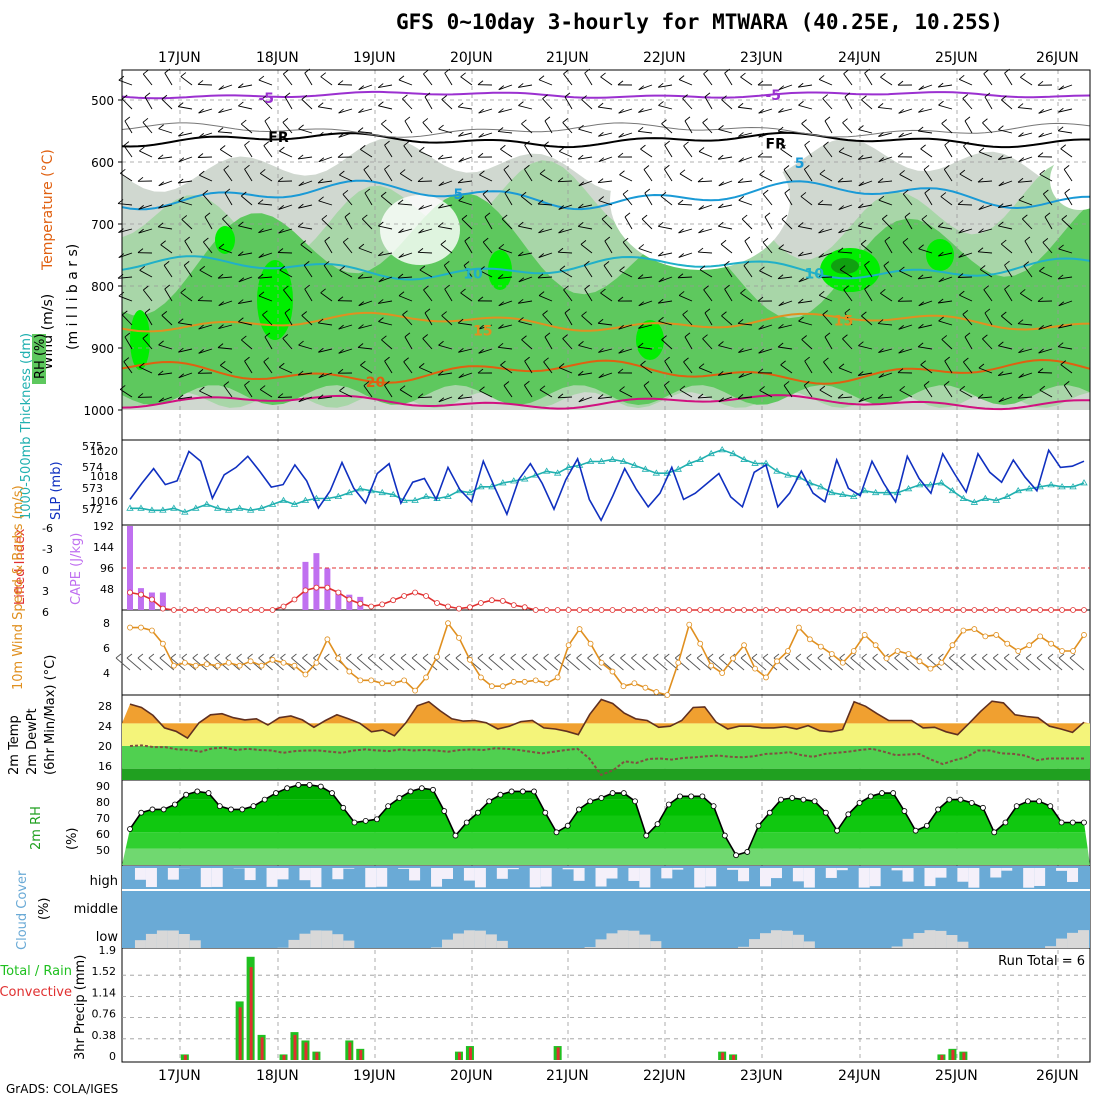 This screenshot has width=1100, height=1100. Describe the element at coordinates (22, 910) in the screenshot. I see `cloud-ylabel-1: Cloud Cover` at that location.